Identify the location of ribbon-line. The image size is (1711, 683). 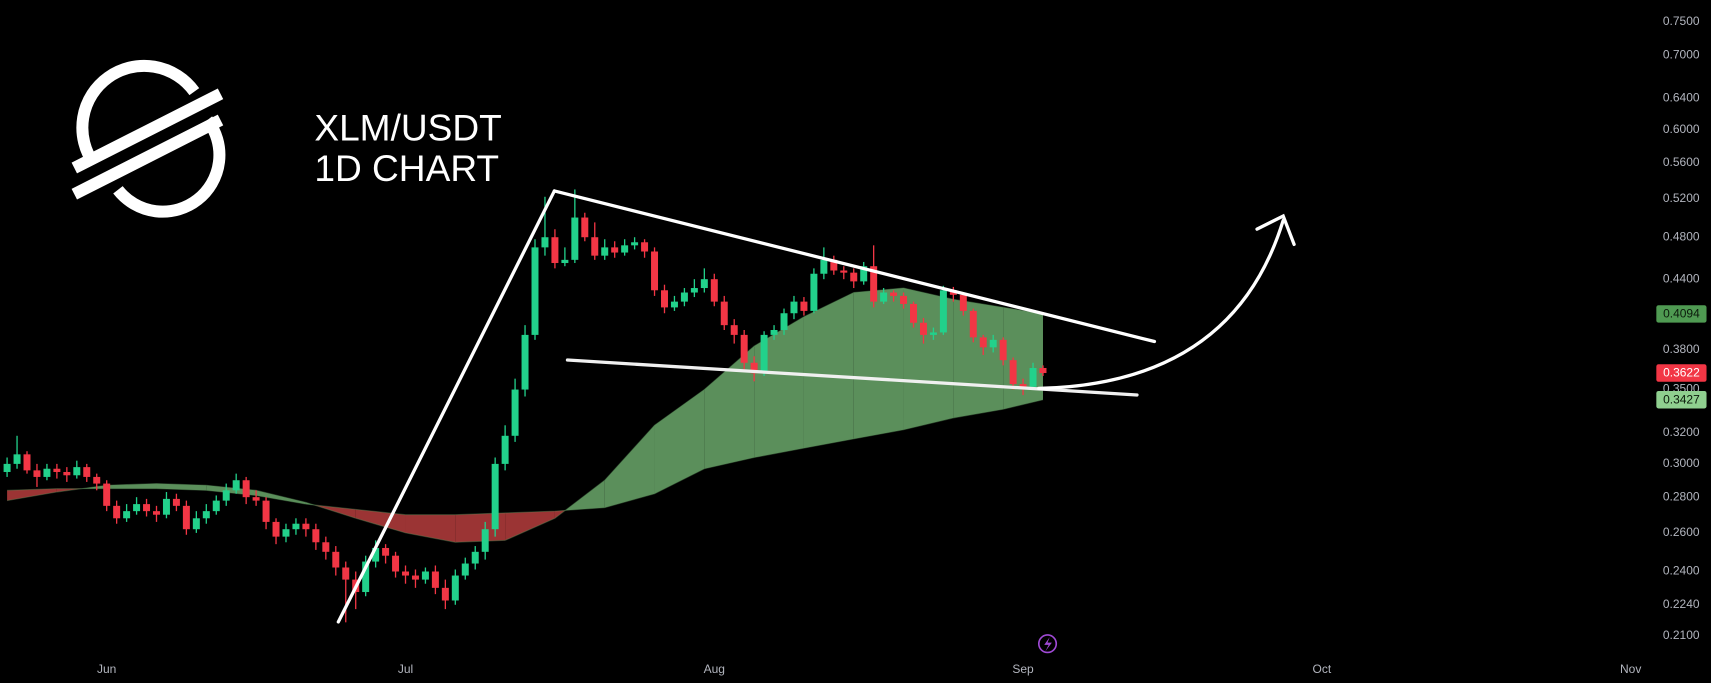
(525, 457).